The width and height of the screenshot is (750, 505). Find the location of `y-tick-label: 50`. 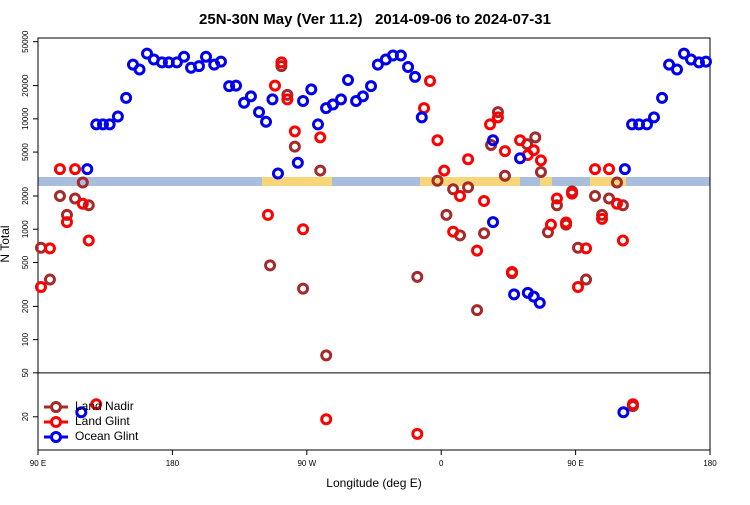

y-tick-label: 50 is located at coordinates (25, 372).